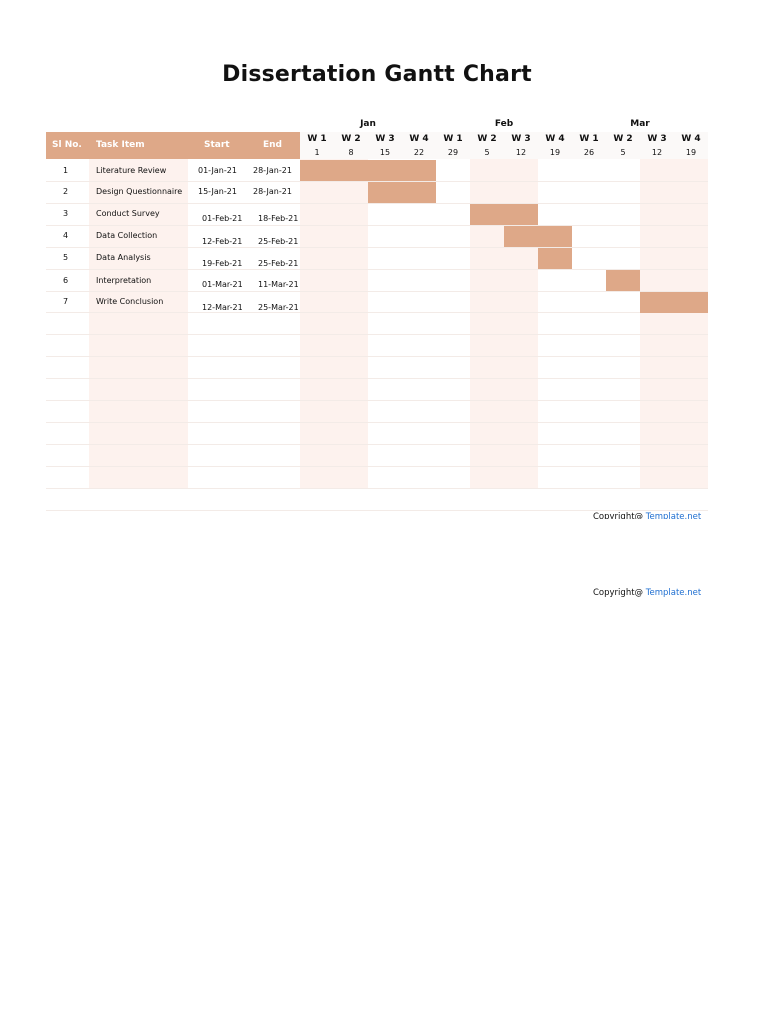  Describe the element at coordinates (217, 145) in the screenshot. I see `header-start: Start` at that location.